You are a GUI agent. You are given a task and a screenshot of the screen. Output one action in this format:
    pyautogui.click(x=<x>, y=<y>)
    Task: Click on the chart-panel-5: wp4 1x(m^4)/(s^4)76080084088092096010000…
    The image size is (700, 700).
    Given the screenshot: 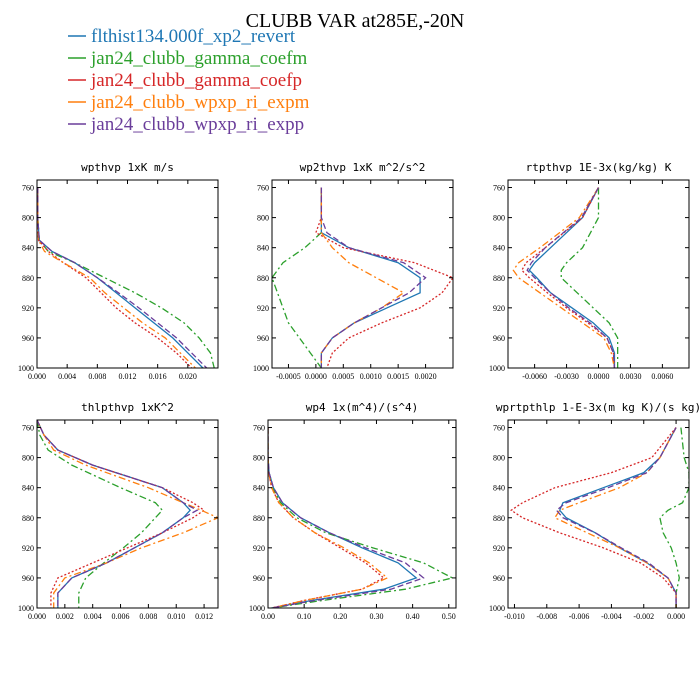 What is the action you would take?
    pyautogui.click(x=353, y=511)
    